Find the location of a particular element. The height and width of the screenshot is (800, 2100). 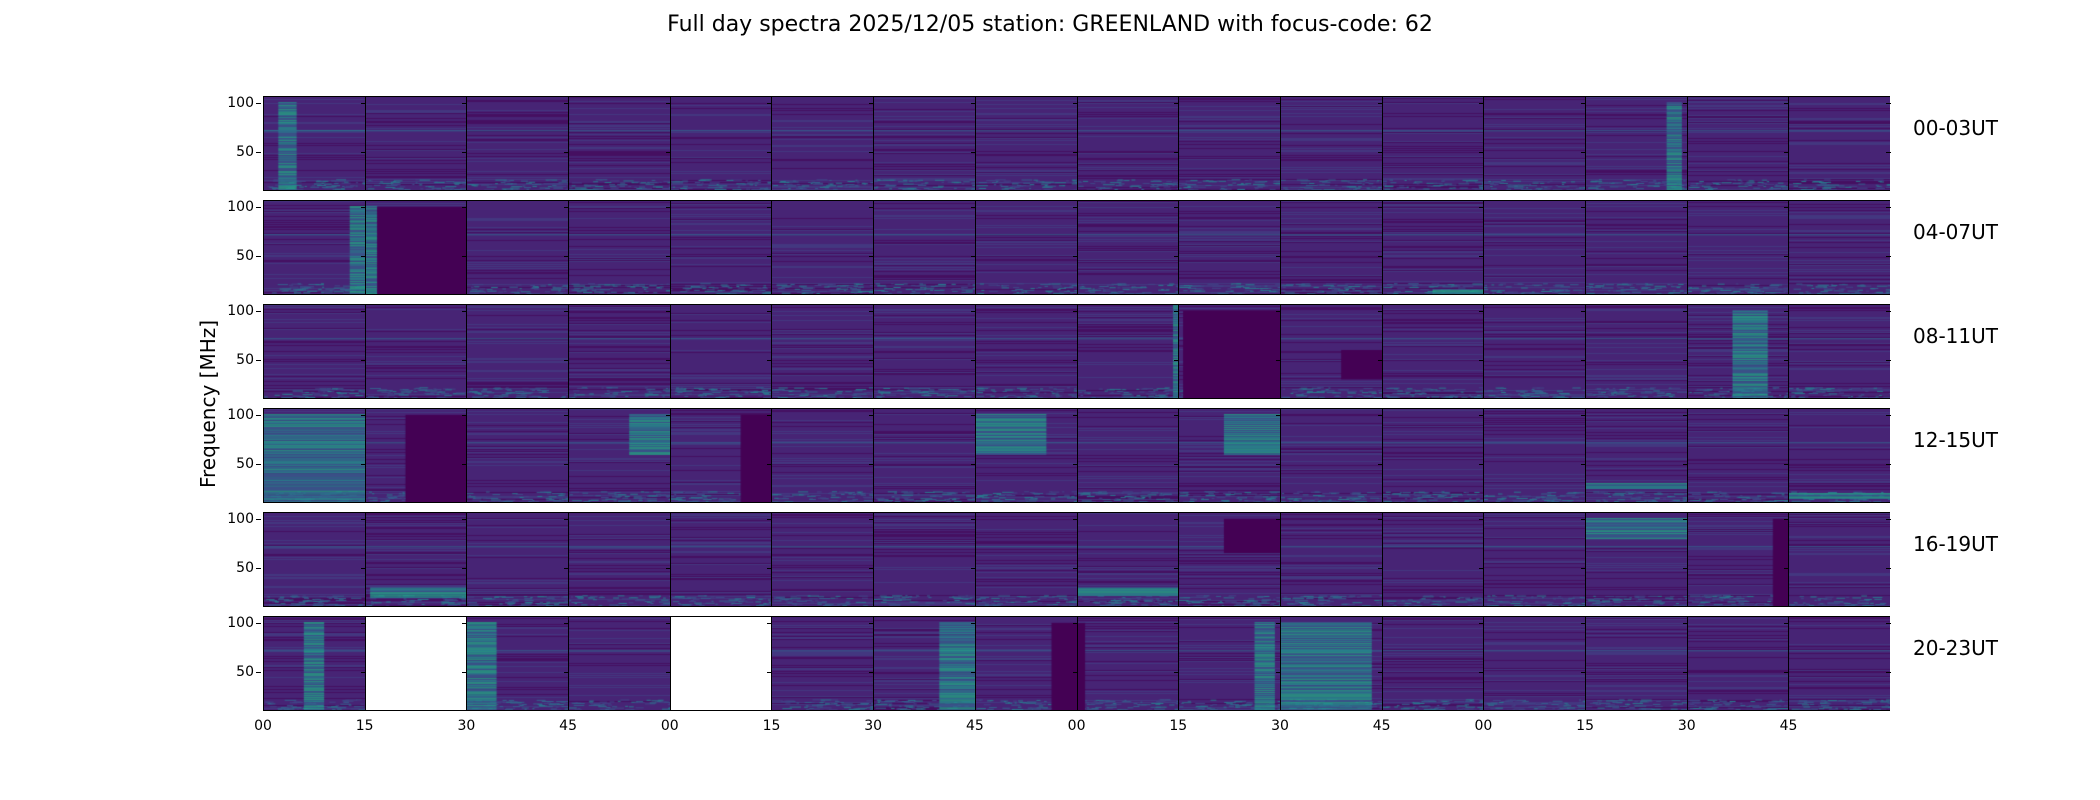

x-tick-label: 30 is located at coordinates (1280, 726).